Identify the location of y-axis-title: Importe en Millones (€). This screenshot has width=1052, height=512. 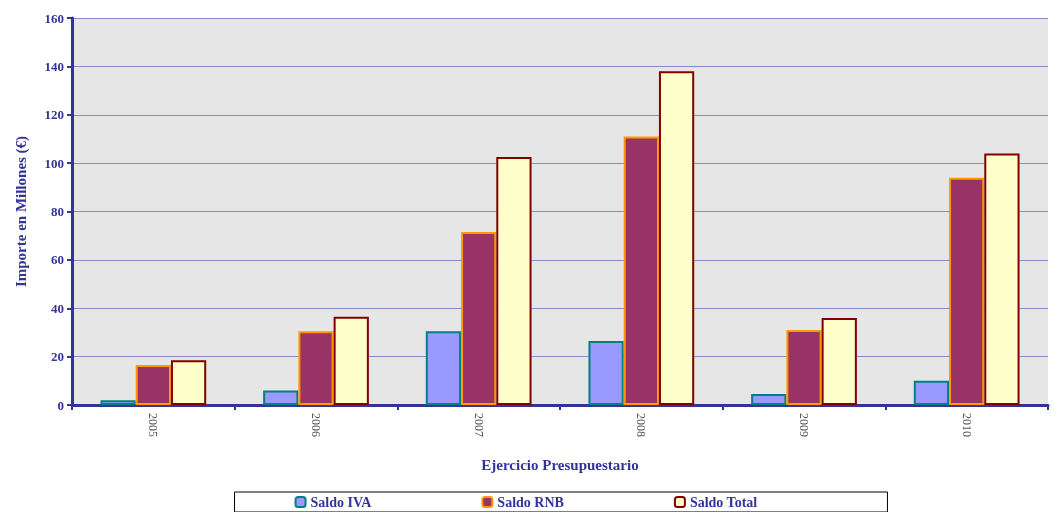
(21, 211).